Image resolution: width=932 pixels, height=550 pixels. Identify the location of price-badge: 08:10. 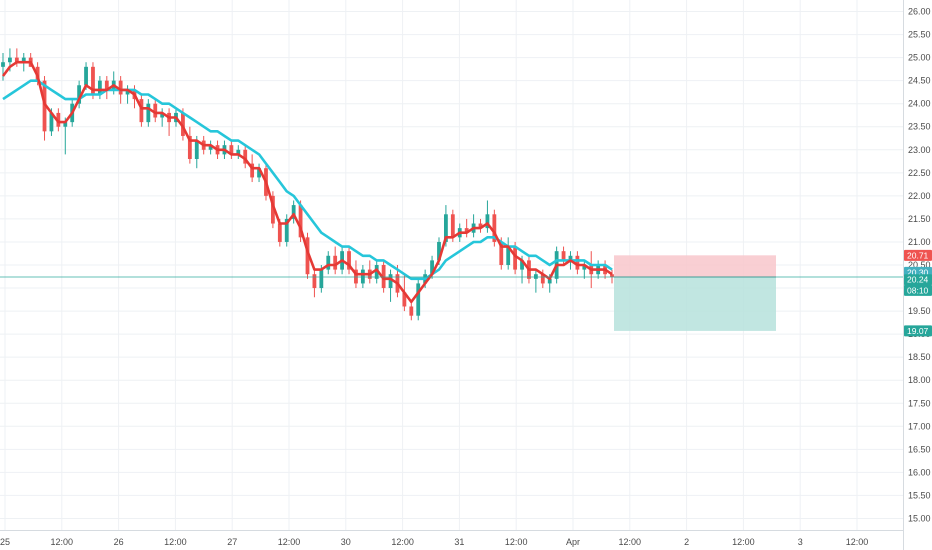
(918, 290).